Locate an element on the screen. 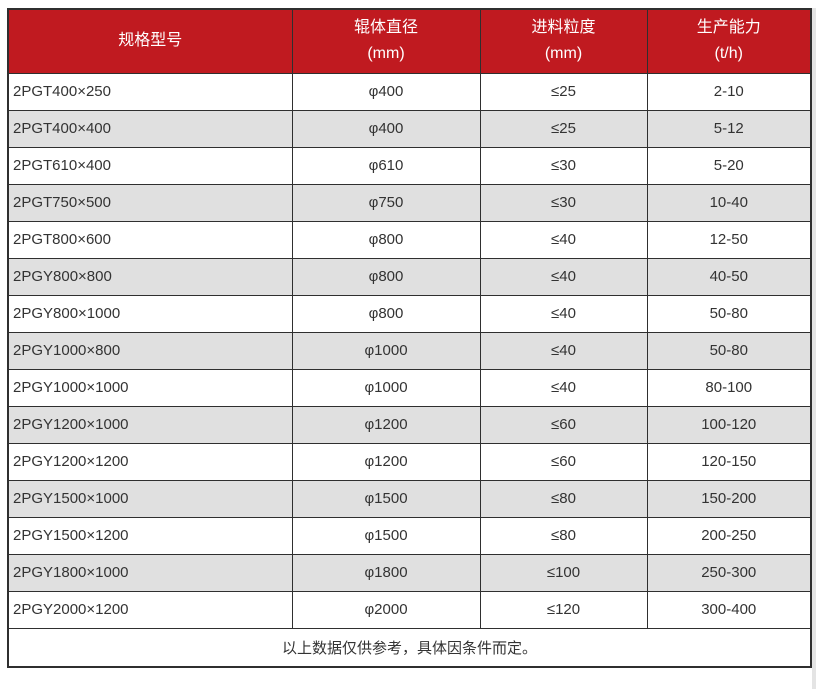  table-row: 2PGY1500×1000 φ1500 ≤80 150-200 is located at coordinates (409, 498).